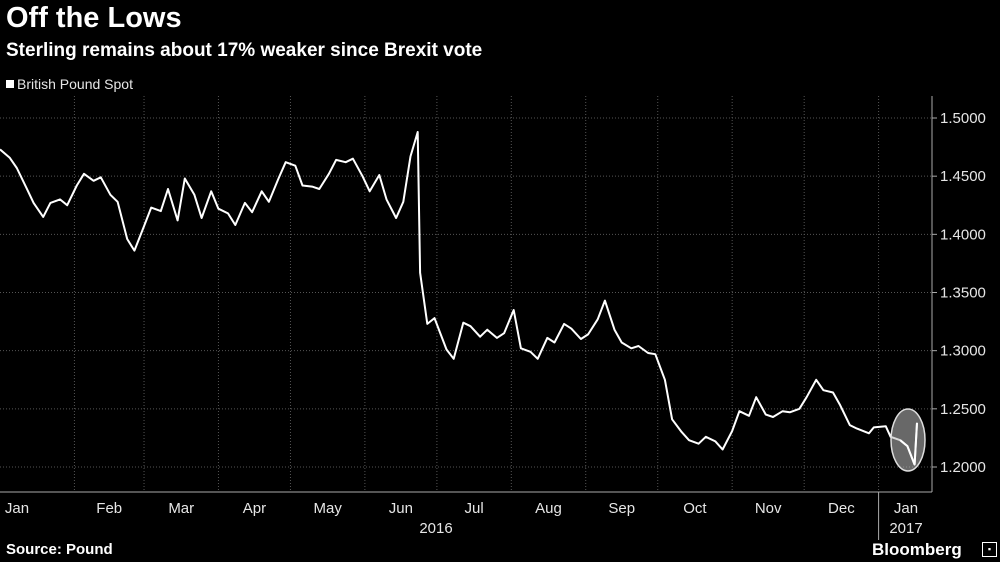 The image size is (1000, 562). Describe the element at coordinates (10, 84) in the screenshot. I see `legend-swatch` at that location.